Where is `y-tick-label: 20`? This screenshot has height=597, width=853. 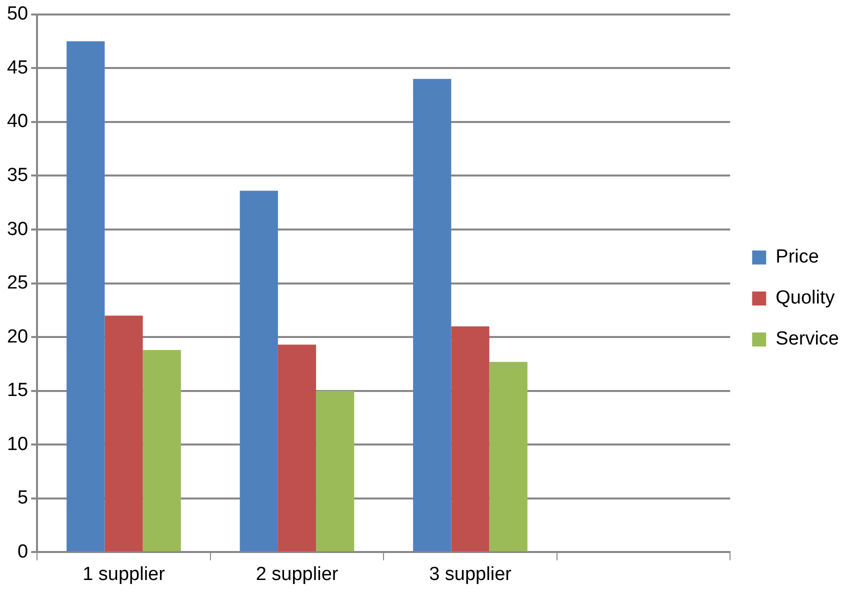
y-tick-label: 20 is located at coordinates (17, 337).